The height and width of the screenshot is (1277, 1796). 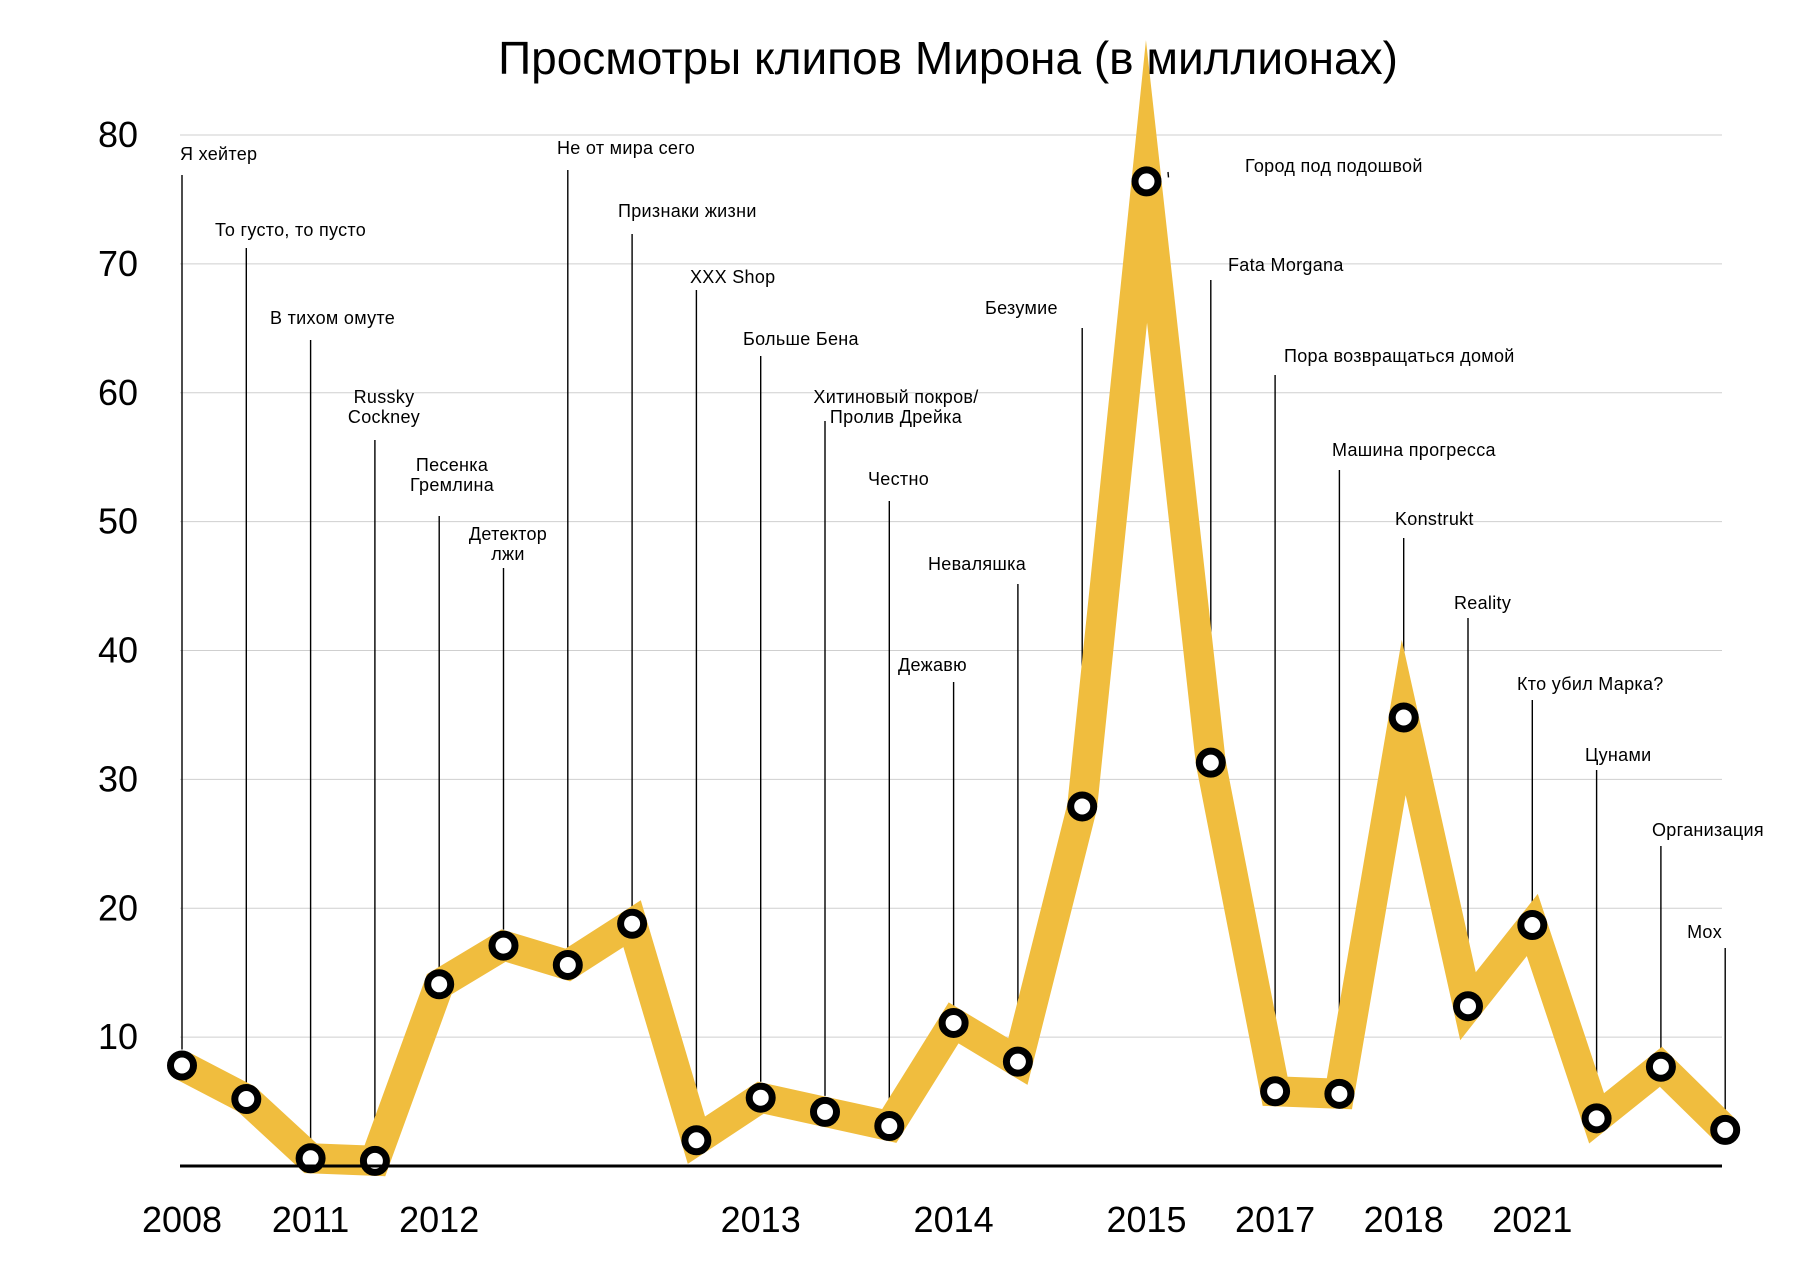 What do you see at coordinates (118, 263) in the screenshot?
I see `y-tick-label: 70` at bounding box center [118, 263].